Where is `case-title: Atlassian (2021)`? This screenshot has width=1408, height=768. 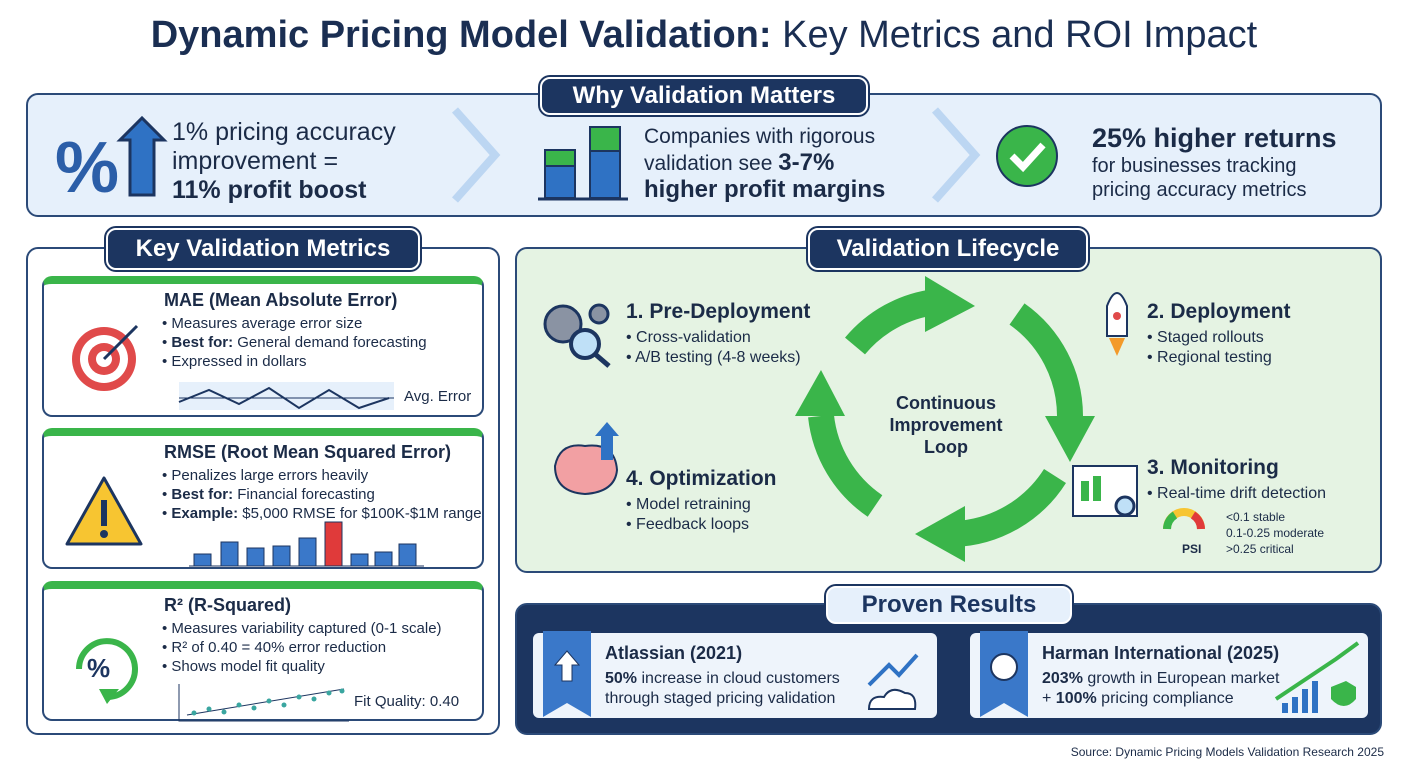
case-title: Atlassian (2021) is located at coordinates (674, 653).